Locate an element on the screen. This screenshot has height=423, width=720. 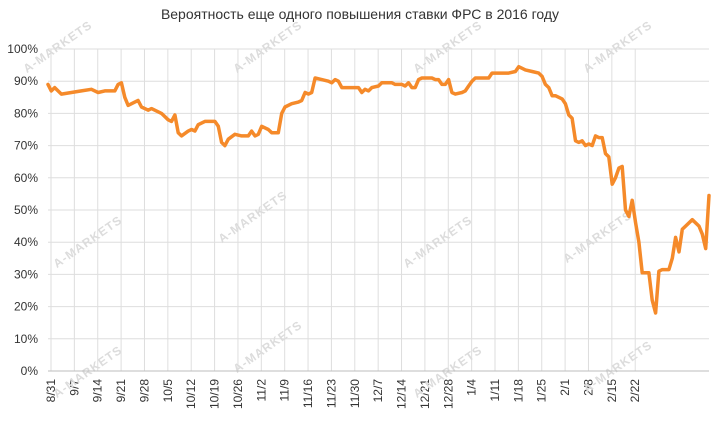
x-tick-label: 12/21 is located at coordinates (425, 394).